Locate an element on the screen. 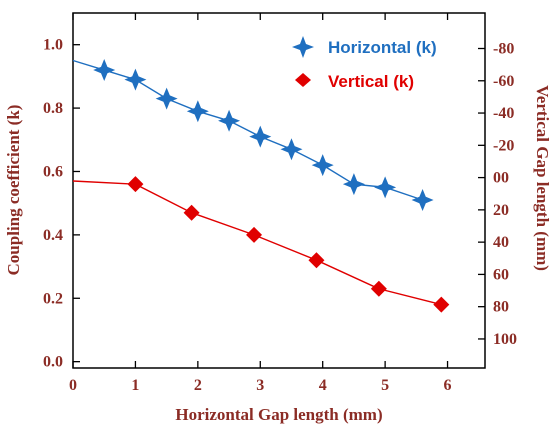 The height and width of the screenshot is (434, 550). x-tick-label: 1 is located at coordinates (135, 385).